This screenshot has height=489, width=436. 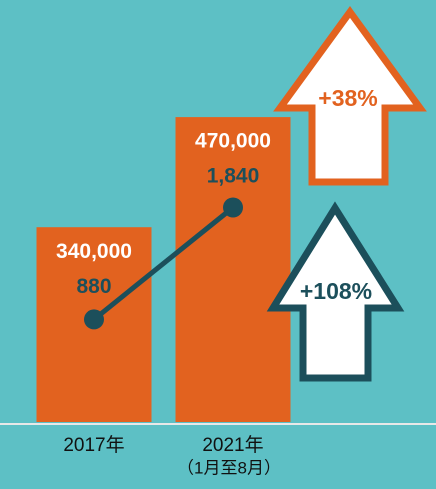 What do you see at coordinates (163, 263) in the screenshot?
I see `line` at bounding box center [163, 263].